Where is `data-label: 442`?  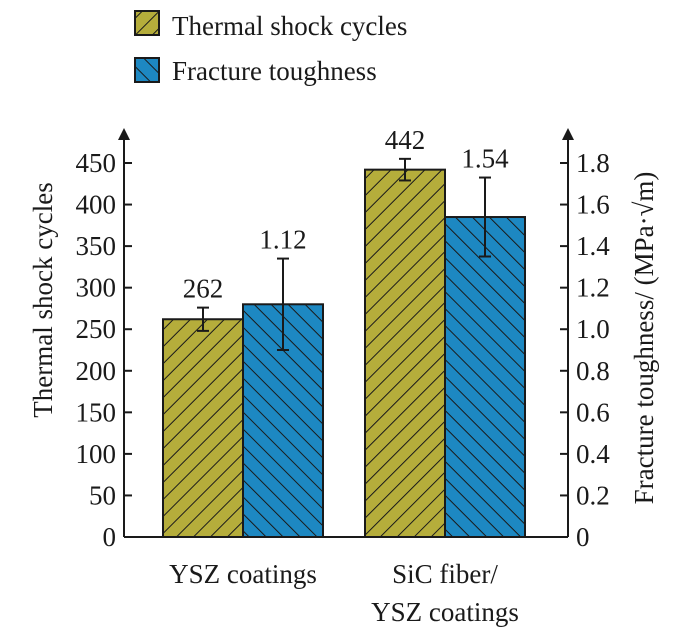
data-label: 442 is located at coordinates (405, 140).